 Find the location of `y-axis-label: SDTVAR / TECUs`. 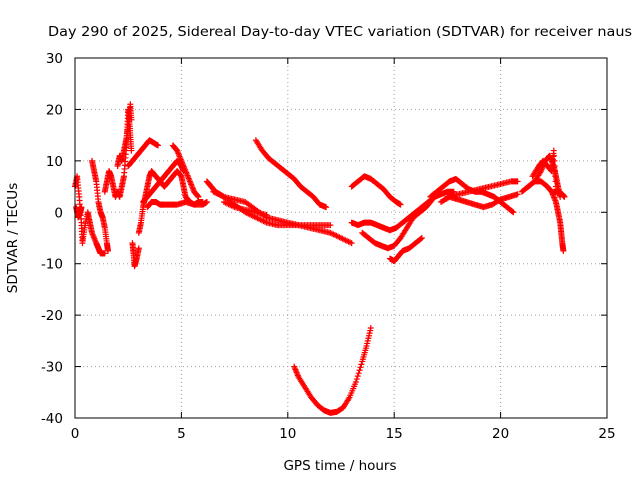

y-axis-label: SDTVAR / TECUs is located at coordinates (13, 238).